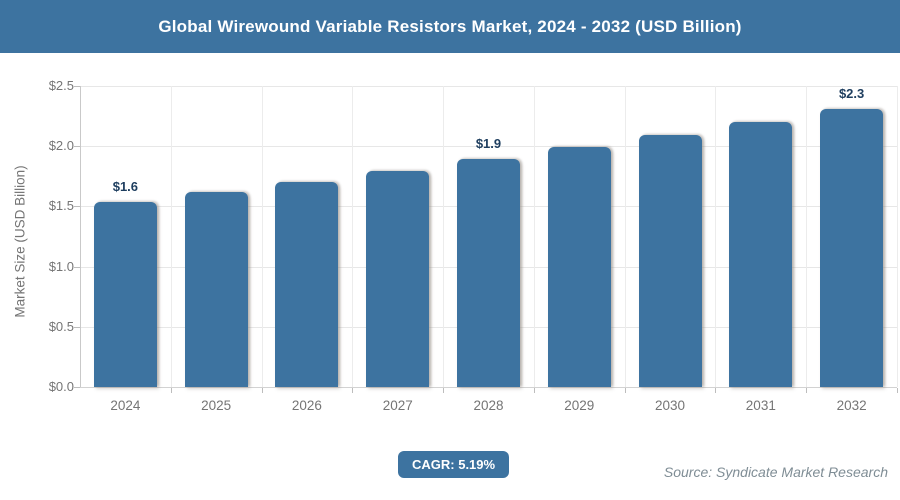 This screenshot has height=500, width=900. I want to click on y-axis-tick-label: $1.0, so click(61, 266).